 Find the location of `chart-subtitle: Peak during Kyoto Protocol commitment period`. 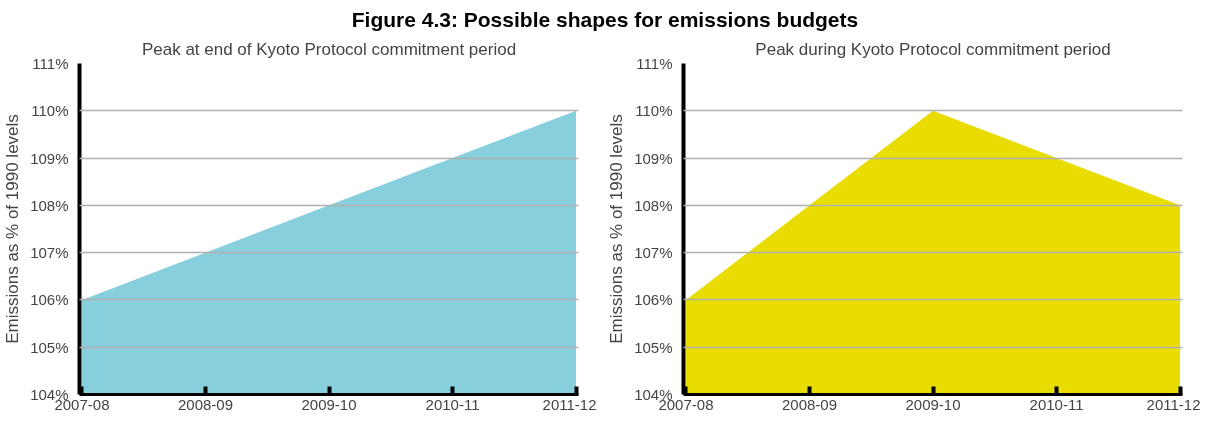

chart-subtitle: Peak during Kyoto Protocol commitment period is located at coordinates (933, 49).